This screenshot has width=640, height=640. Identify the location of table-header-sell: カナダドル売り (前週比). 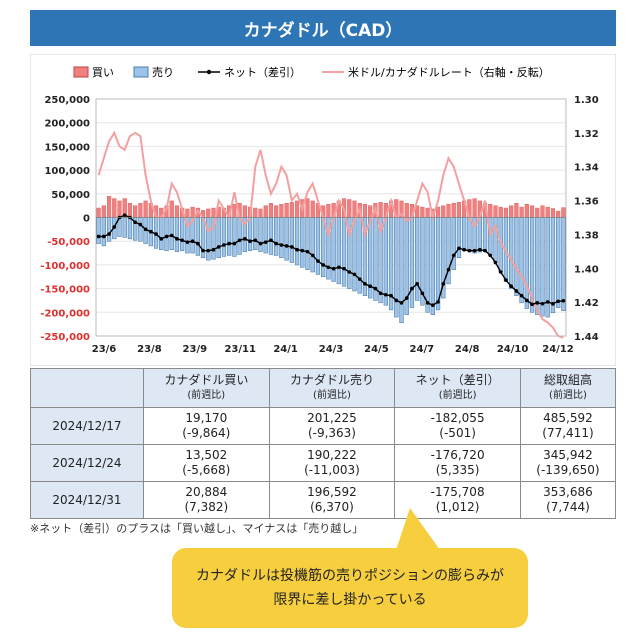
(332, 388).